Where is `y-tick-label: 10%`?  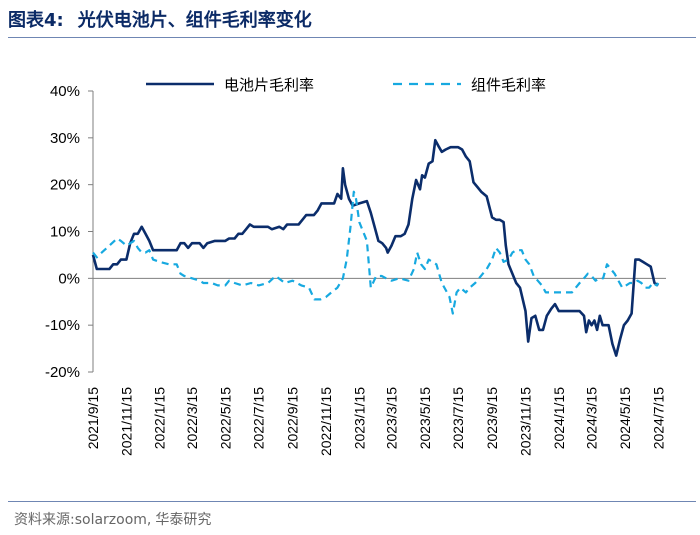
y-tick-label: 10% is located at coordinates (65, 232).